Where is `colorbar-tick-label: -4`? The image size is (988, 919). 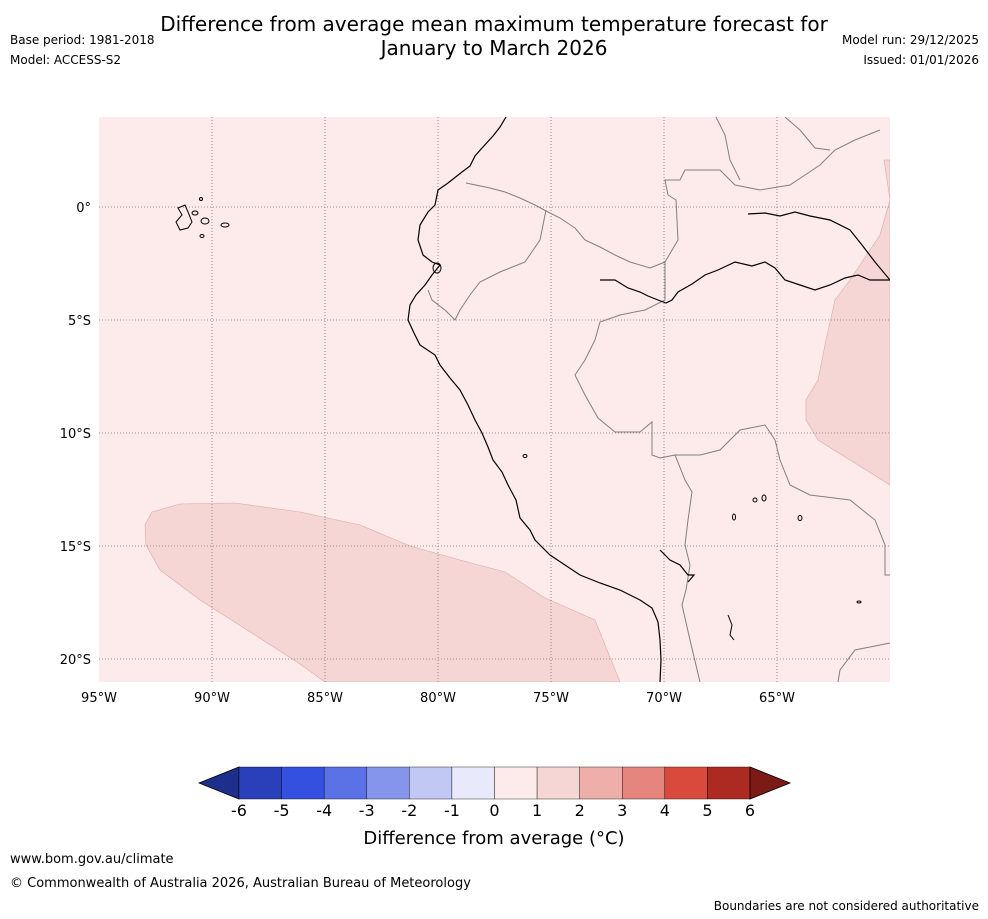
colorbar-tick-label: -4 is located at coordinates (324, 810).